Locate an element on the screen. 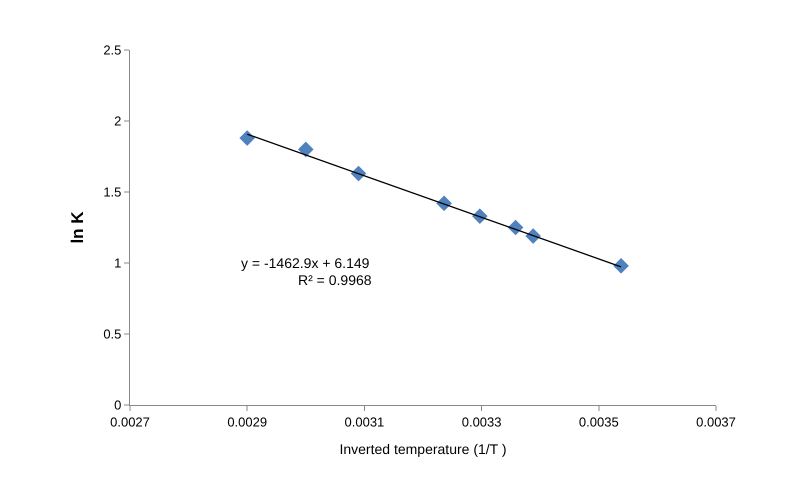 The image size is (786, 495). x-tick-label: 0.0037 is located at coordinates (716, 422).